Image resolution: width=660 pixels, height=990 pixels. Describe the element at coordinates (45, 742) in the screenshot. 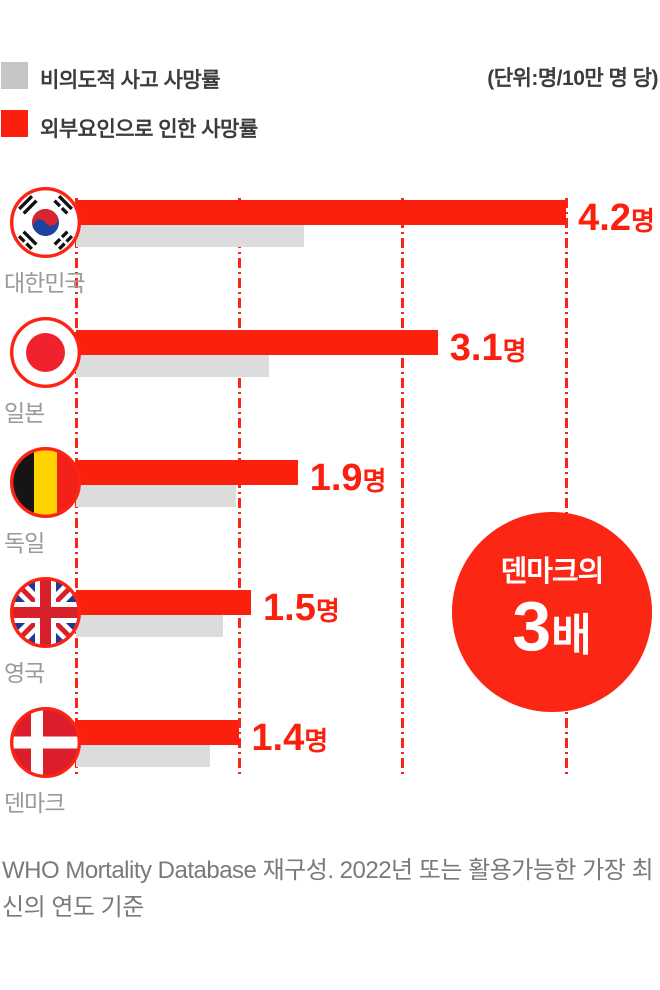

I see `flag-dk-icon` at that location.